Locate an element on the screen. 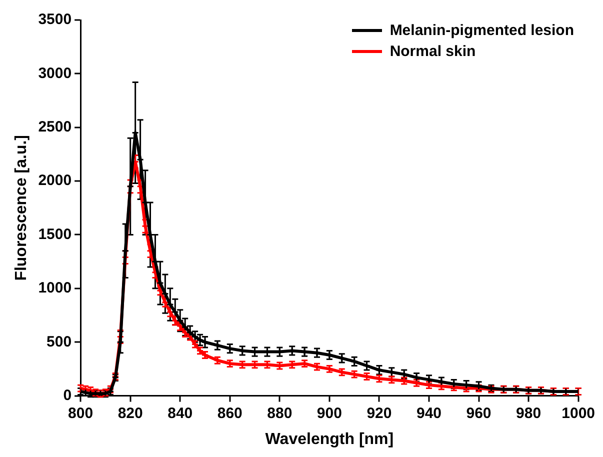  x-tick-label: 980 is located at coordinates (529, 413).